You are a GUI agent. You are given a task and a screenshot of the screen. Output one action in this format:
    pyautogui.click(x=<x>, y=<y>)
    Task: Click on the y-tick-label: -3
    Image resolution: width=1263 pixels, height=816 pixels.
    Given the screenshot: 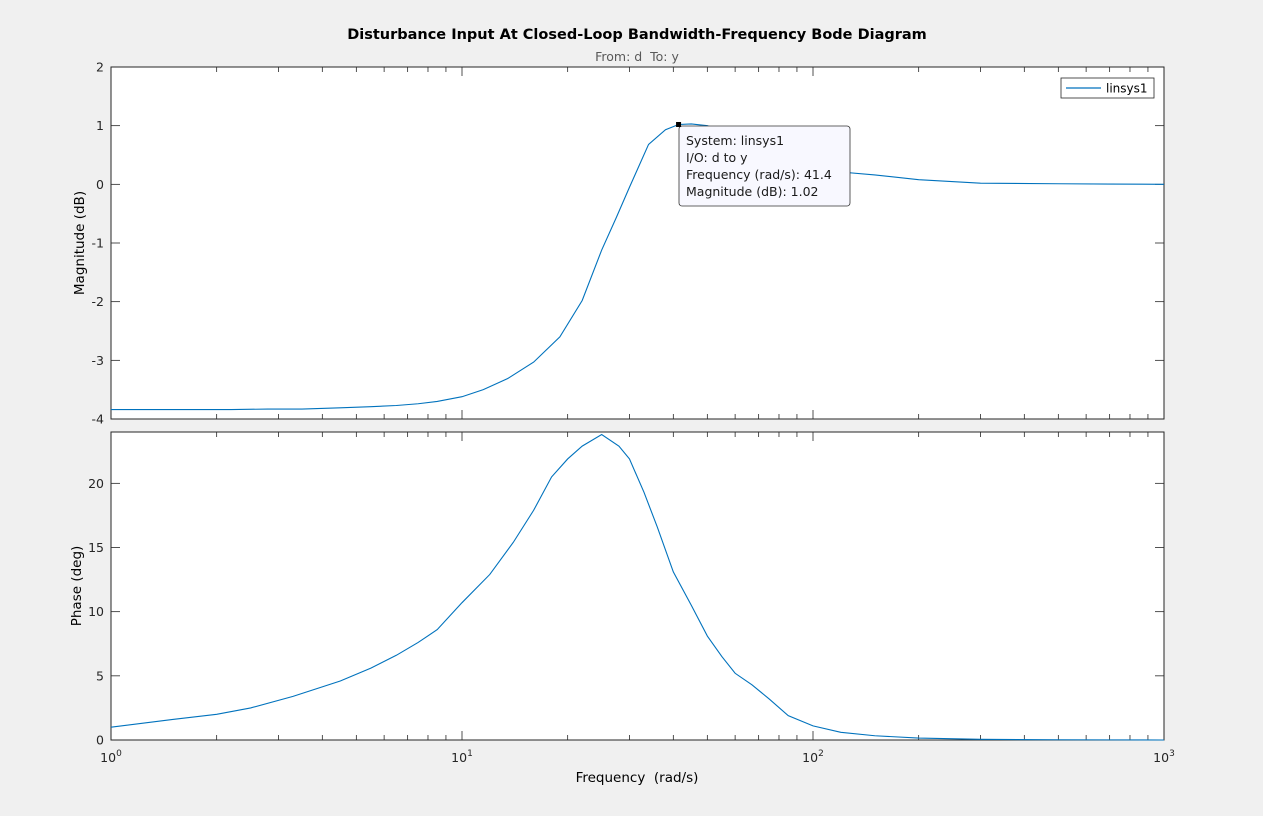 What is the action you would take?
    pyautogui.click(x=98, y=360)
    